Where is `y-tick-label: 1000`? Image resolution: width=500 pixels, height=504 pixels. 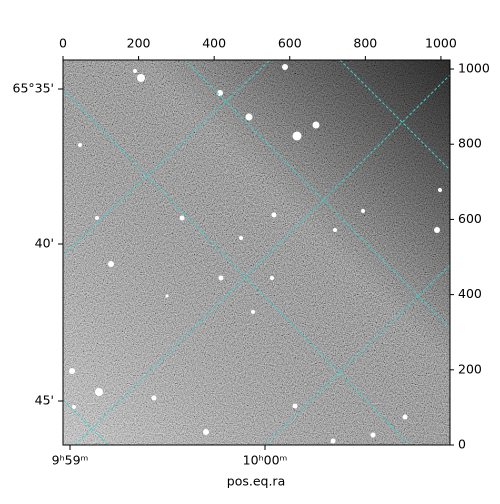
y-tick-label: 1000 is located at coordinates (474, 68).